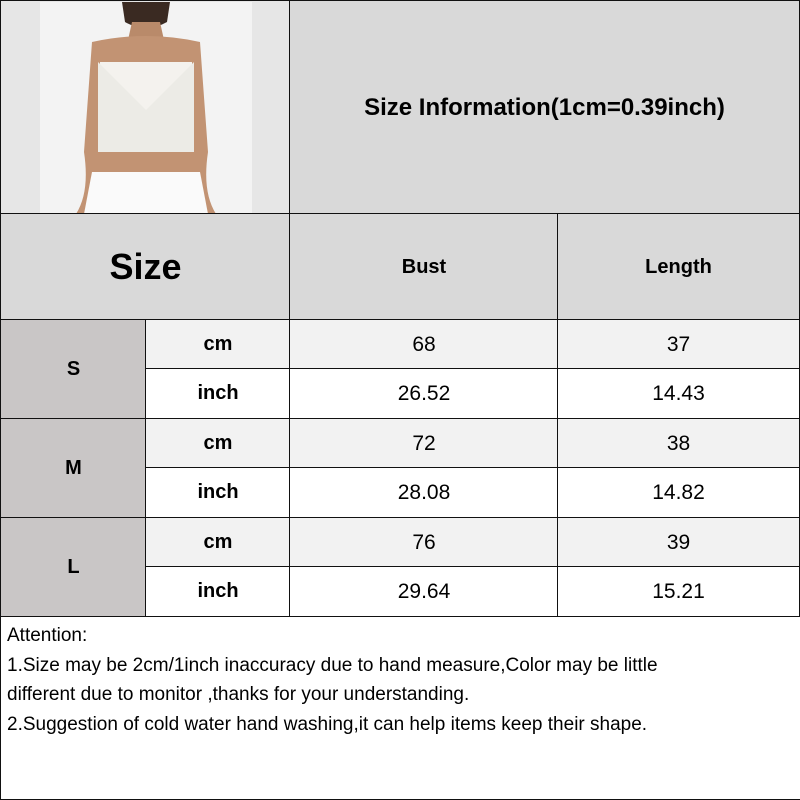  I want to click on length-value: 14.82, so click(678, 492).